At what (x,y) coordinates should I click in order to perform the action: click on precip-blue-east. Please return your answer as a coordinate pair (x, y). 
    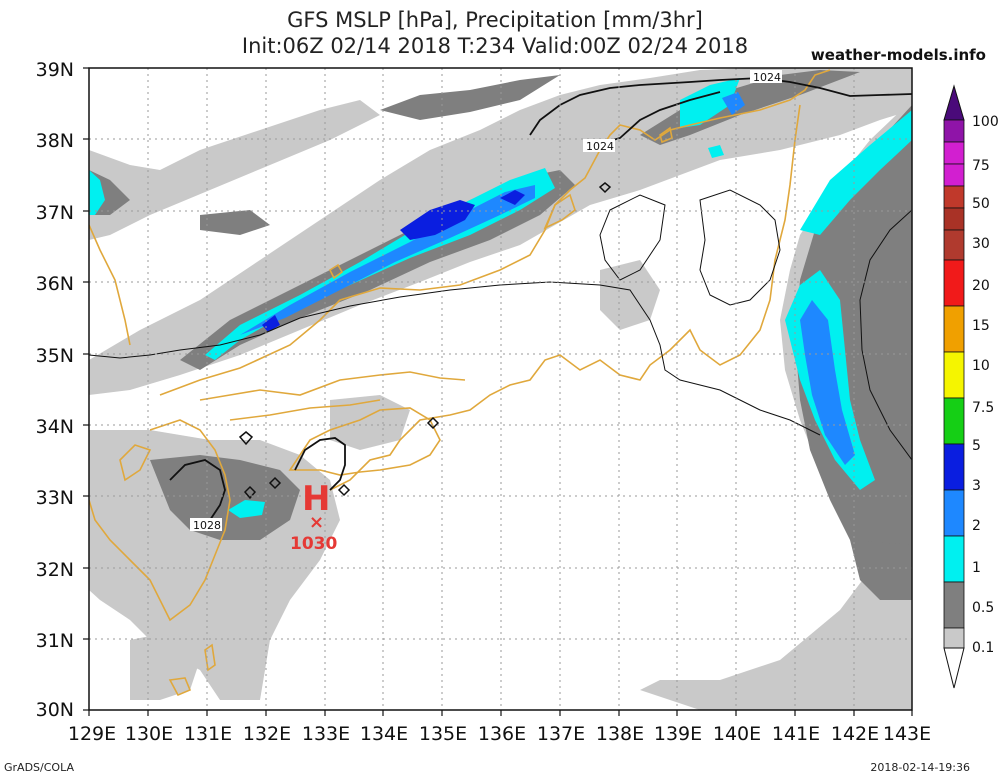
    Looking at the image, I should click on (827, 382).